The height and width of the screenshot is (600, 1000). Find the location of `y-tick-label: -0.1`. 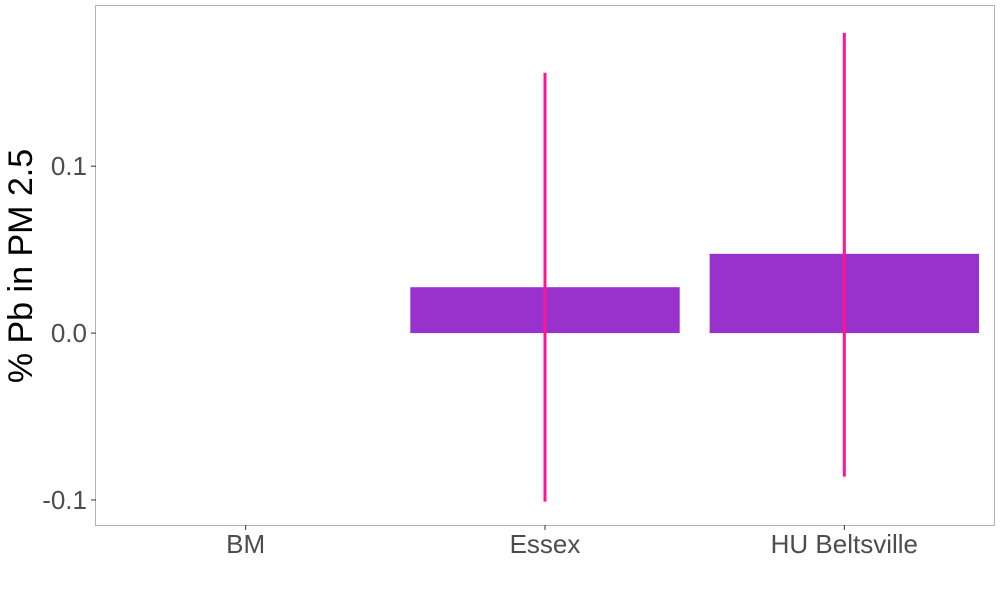

y-tick-label: -0.1 is located at coordinates (64, 500).